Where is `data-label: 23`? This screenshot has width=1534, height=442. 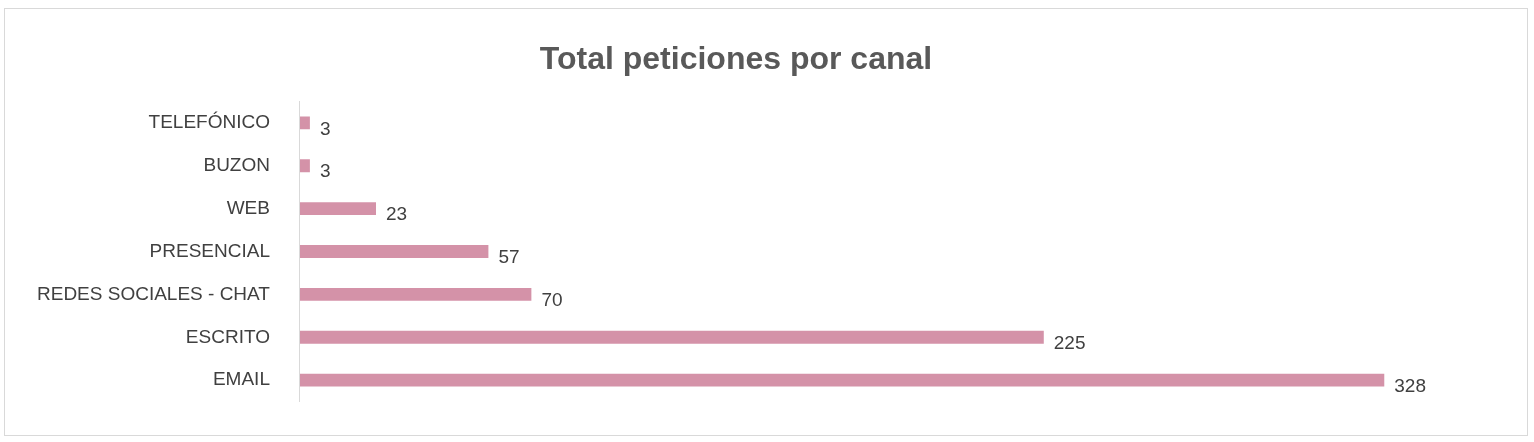
data-label: 23 is located at coordinates (397, 214).